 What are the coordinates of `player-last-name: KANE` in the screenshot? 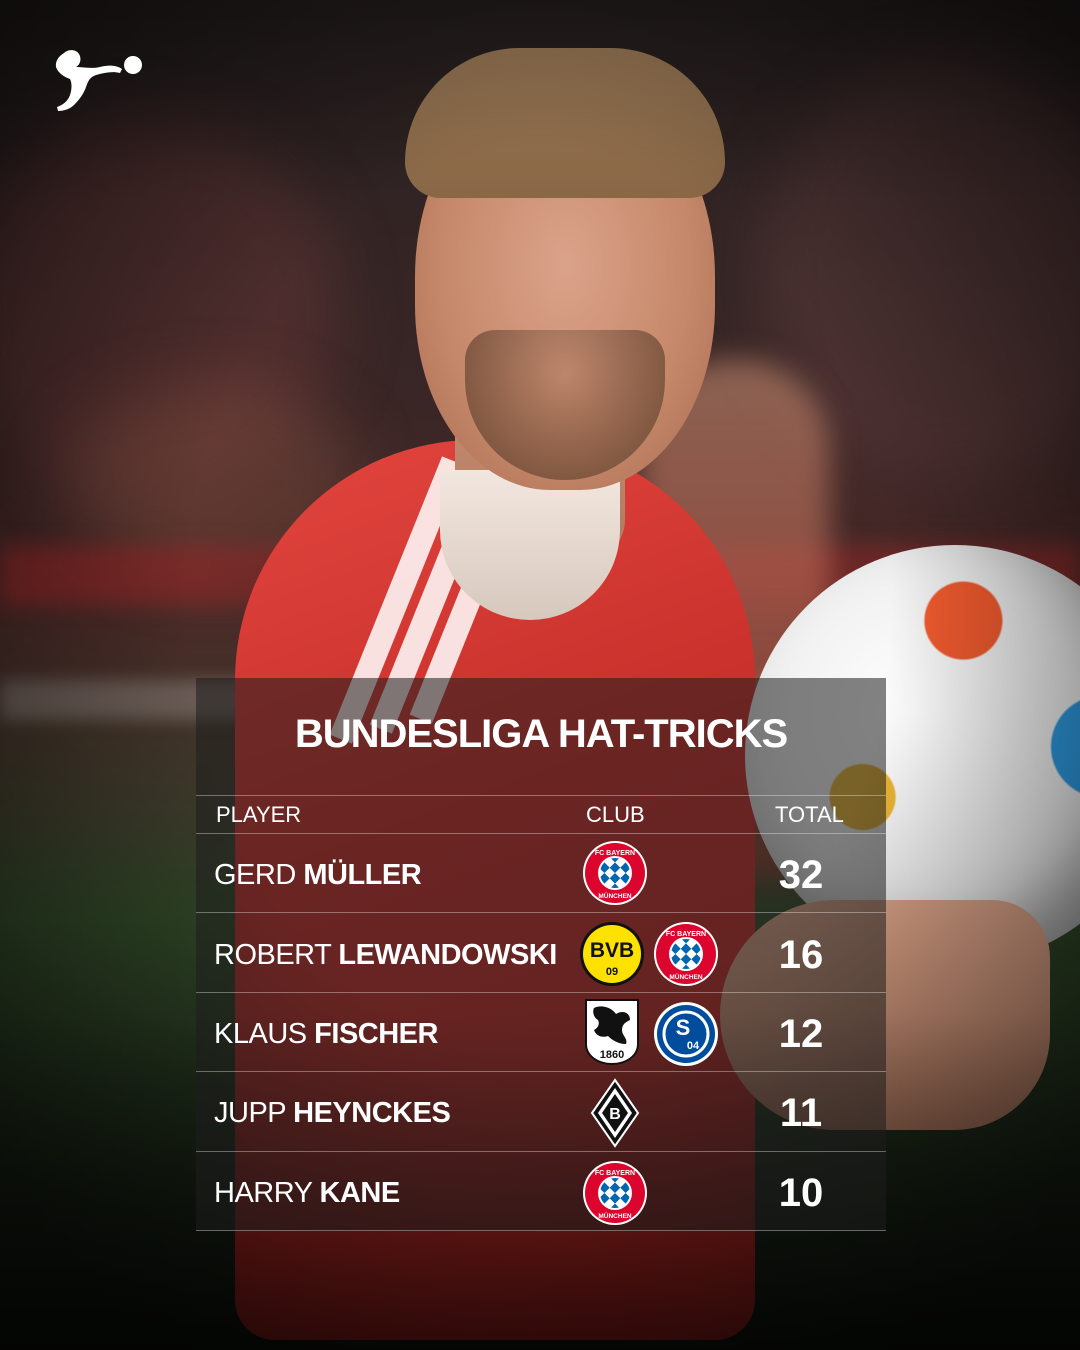 It's located at (360, 1193).